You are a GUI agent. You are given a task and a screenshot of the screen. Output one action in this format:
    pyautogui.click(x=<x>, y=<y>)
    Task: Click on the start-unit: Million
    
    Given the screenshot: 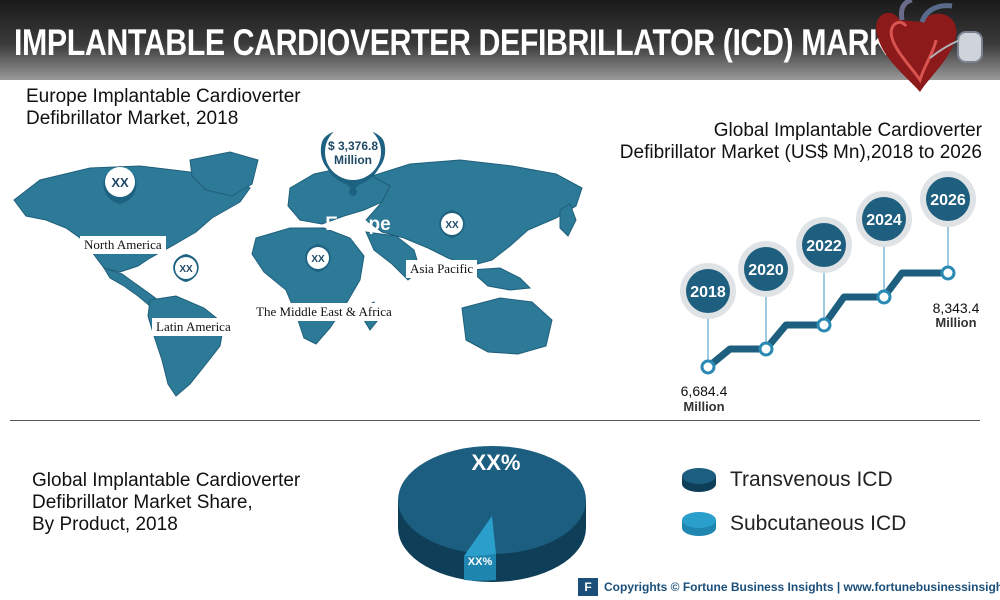 What is the action you would take?
    pyautogui.click(x=703, y=406)
    